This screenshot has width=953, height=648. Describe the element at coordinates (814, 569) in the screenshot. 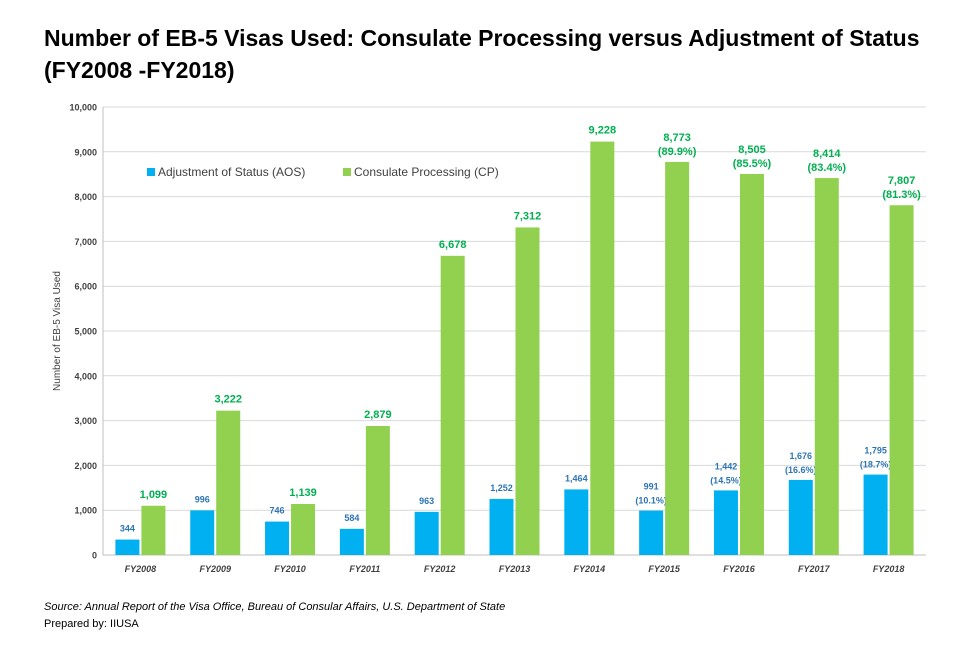

I see `x-tick-label: FY2017` at that location.